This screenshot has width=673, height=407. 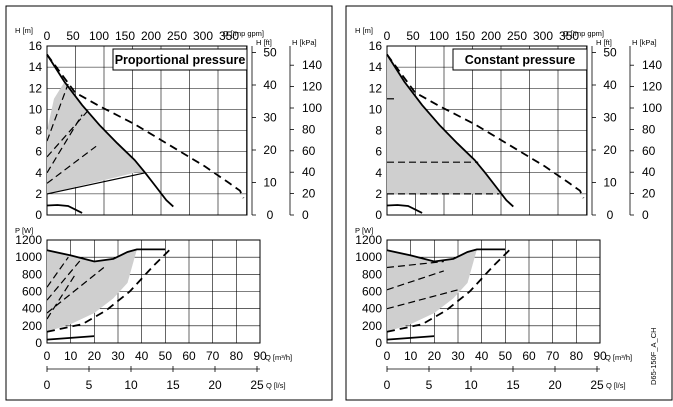 I want to click on control-curve, so click(x=96, y=183).